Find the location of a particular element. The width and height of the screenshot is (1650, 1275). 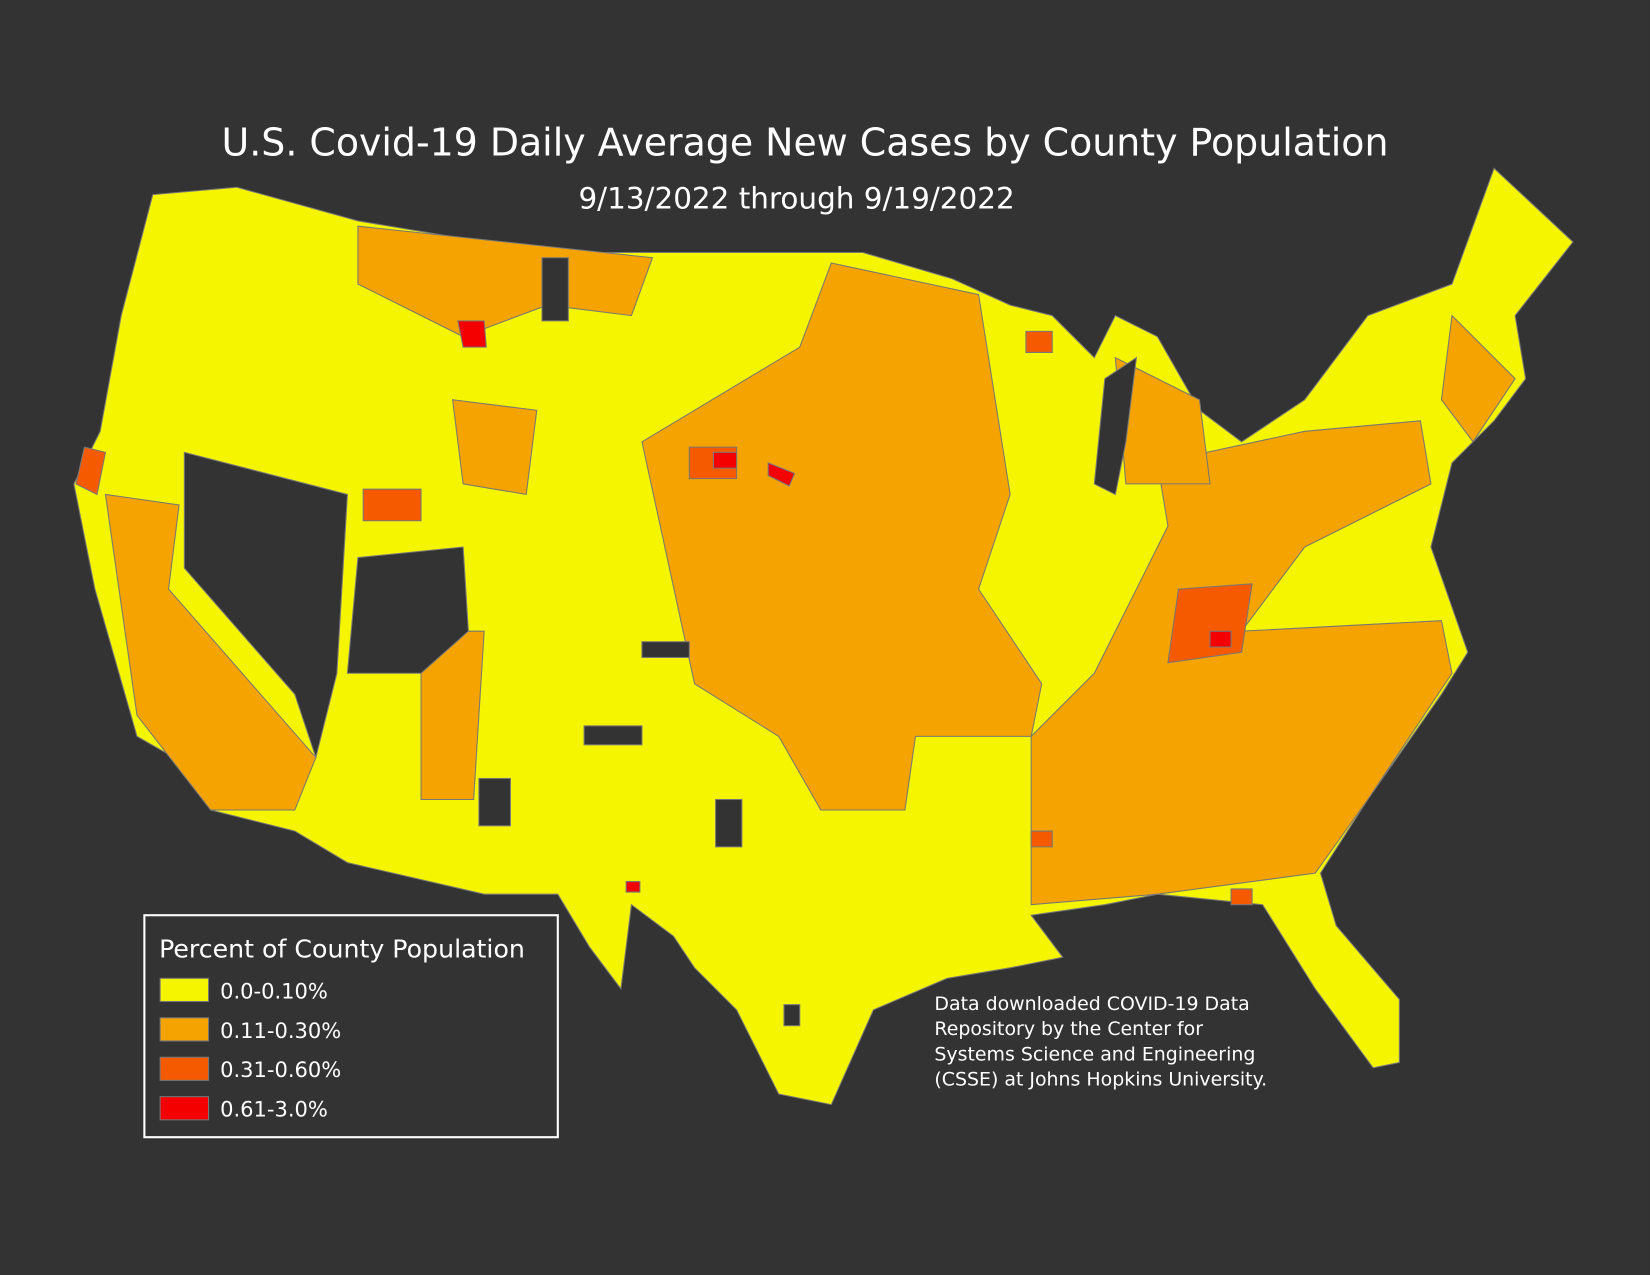

california-region is located at coordinates (210, 652).